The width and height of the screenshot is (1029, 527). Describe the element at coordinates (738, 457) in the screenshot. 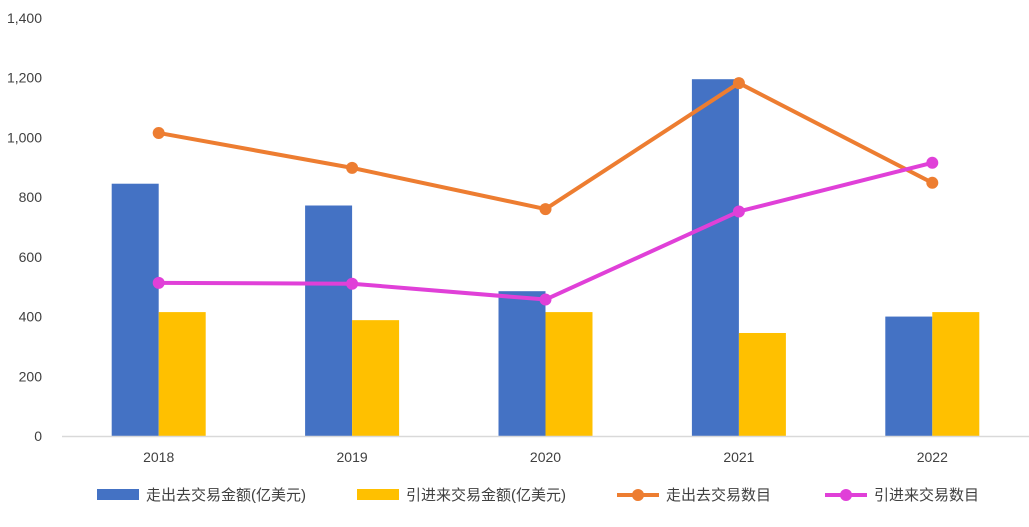

I see `x-tick-label: 2021` at that location.